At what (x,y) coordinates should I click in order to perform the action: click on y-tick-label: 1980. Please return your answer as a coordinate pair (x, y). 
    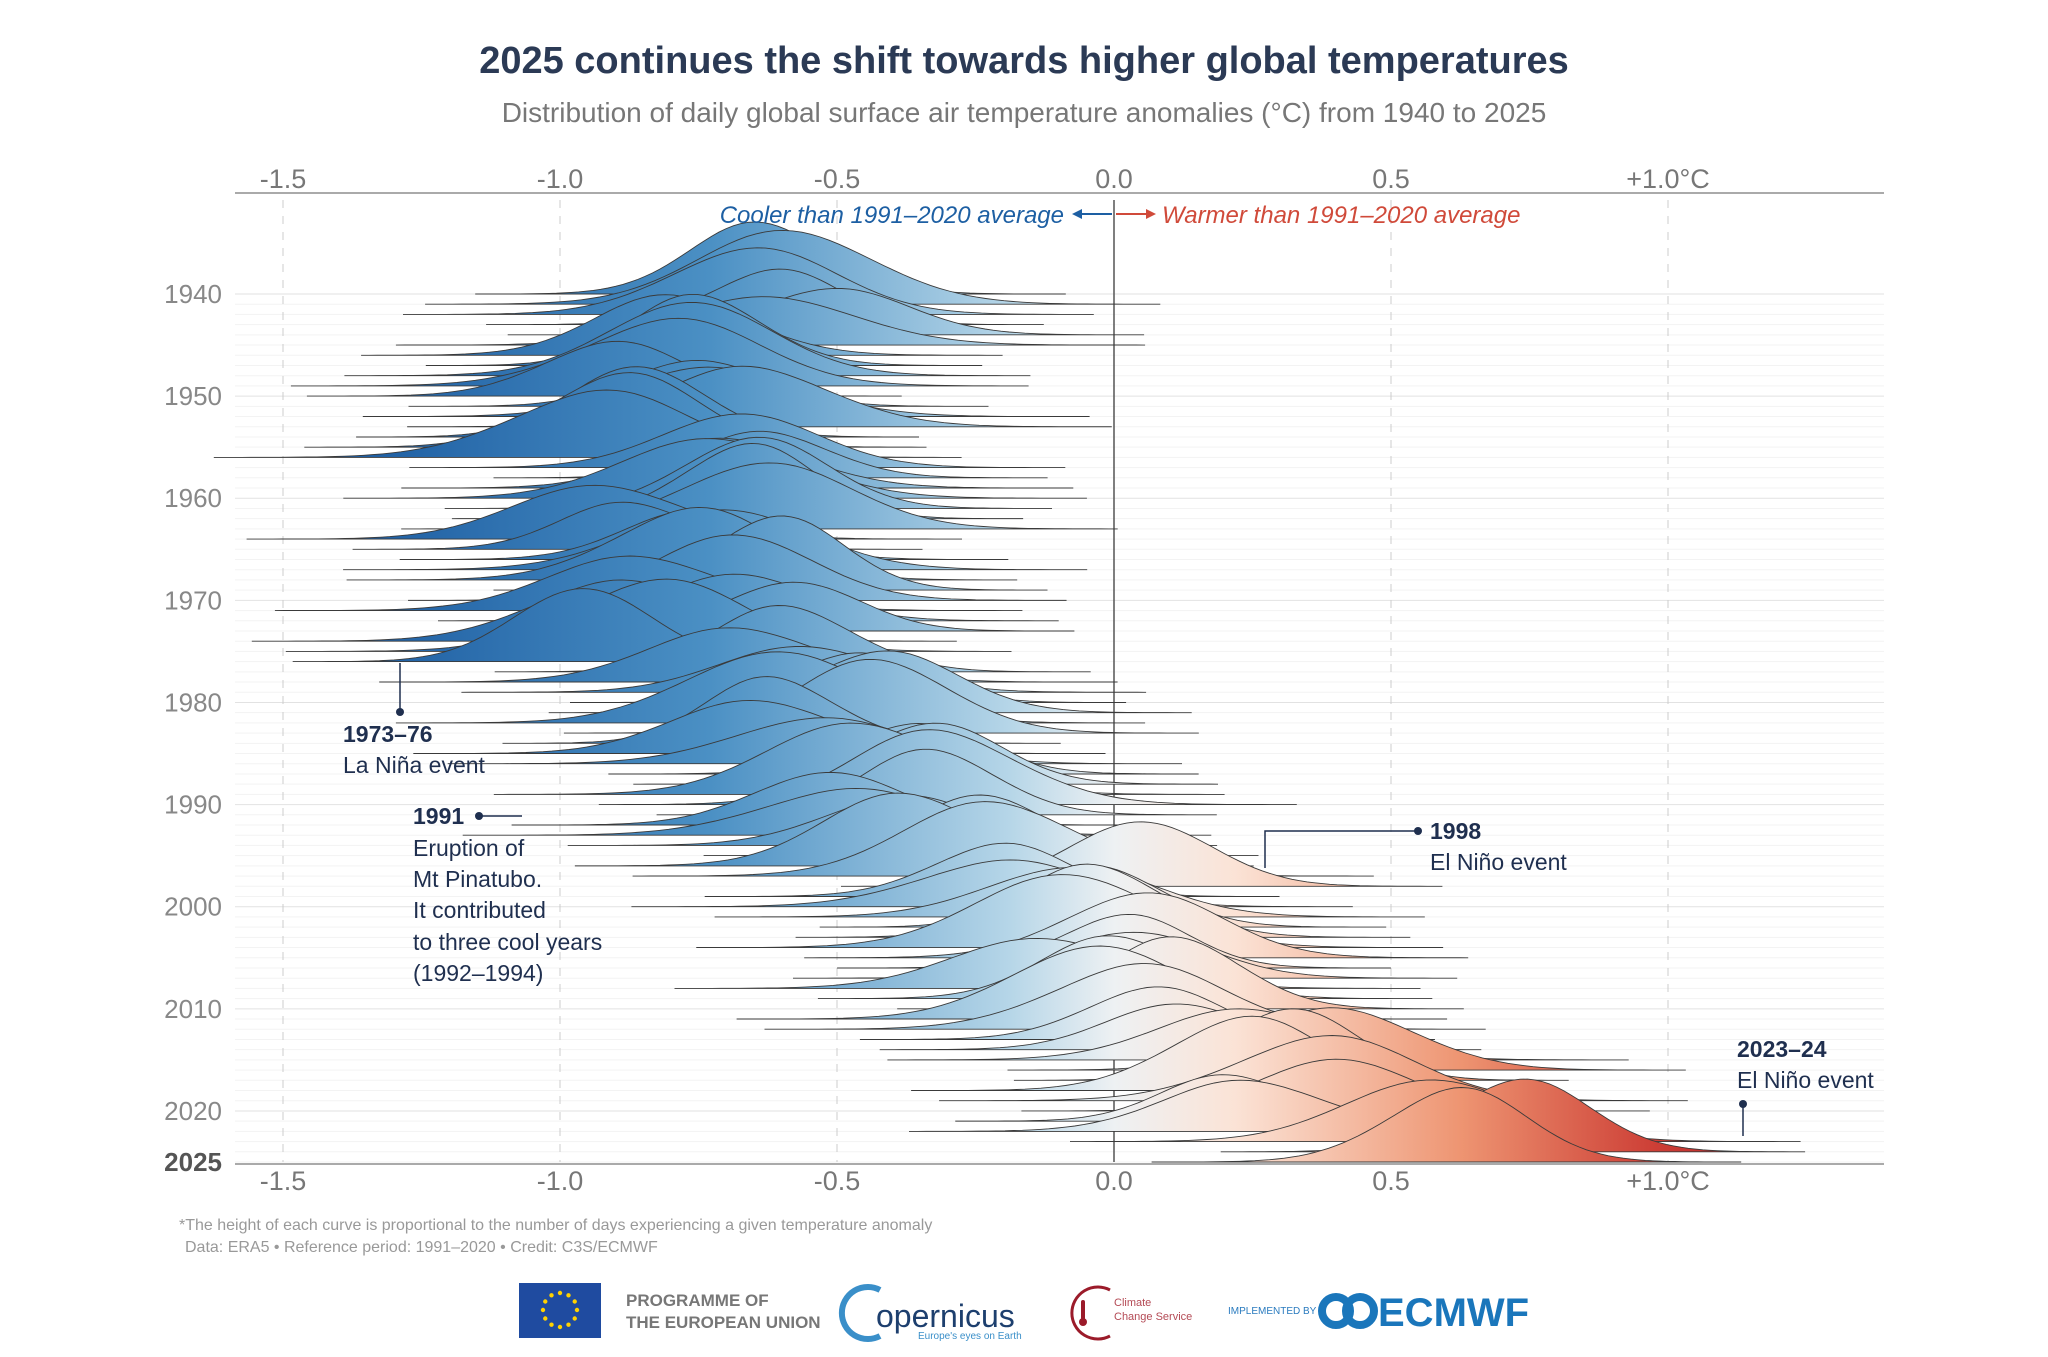
    Looking at the image, I should click on (193, 702).